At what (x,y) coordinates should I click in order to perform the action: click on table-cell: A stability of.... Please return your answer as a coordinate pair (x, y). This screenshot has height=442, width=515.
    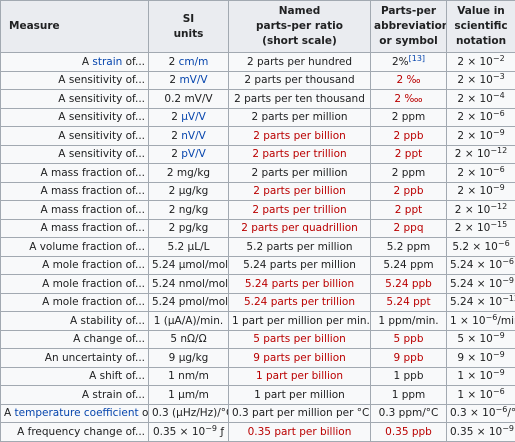
    Looking at the image, I should click on (75, 321).